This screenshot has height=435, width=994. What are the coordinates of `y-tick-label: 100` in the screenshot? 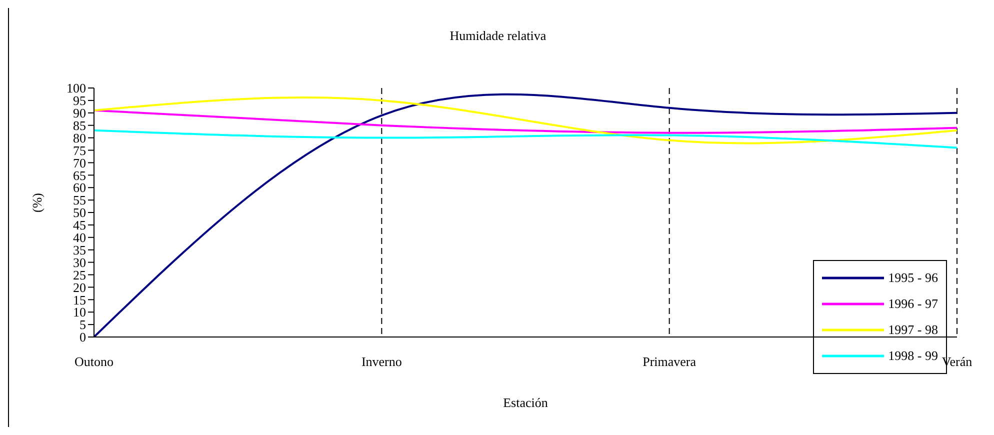 It's located at (76, 88).